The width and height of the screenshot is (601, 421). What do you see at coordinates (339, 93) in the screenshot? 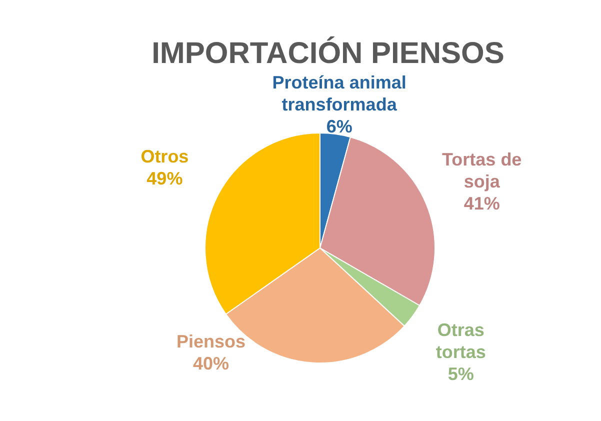
I see `slice-label: Proteína animal transformada` at bounding box center [339, 93].